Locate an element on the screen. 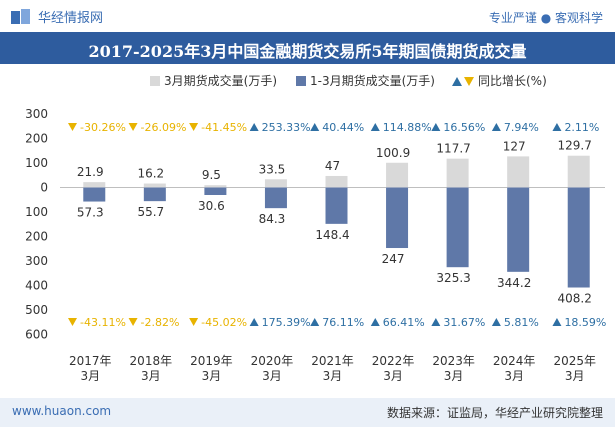 Image resolution: width=615 pixels, height=427 pixels. tagline: 专业严谨 ● 客观科学 is located at coordinates (545, 18).